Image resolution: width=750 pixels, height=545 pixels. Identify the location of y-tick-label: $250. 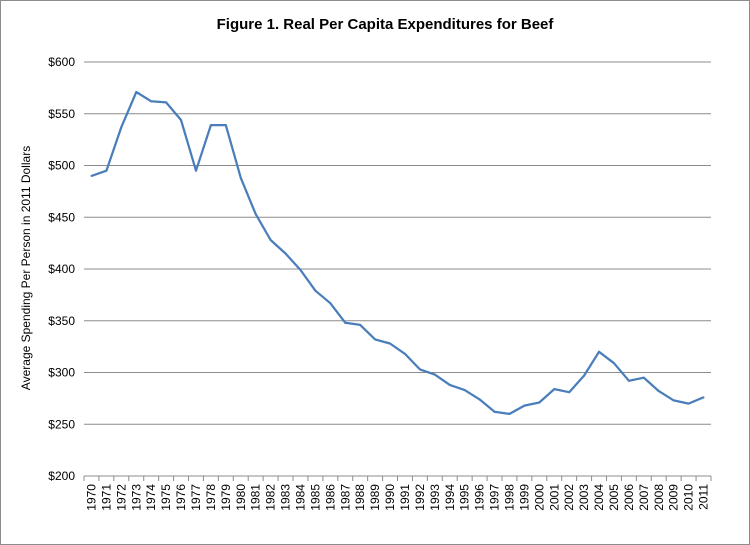
(61, 424).